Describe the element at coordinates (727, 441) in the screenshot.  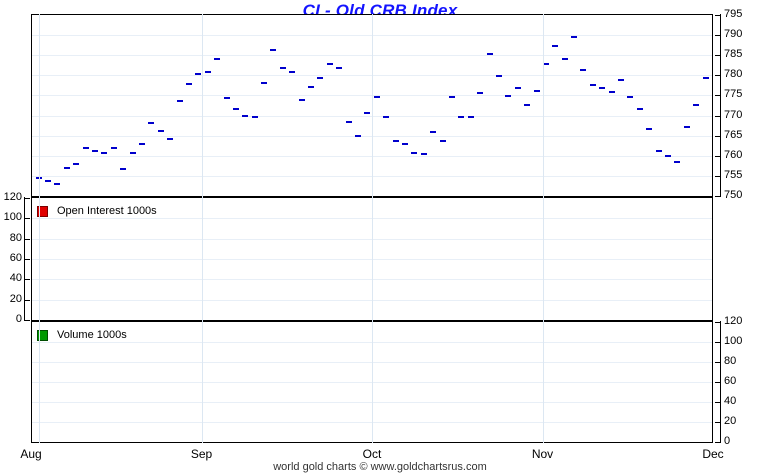
I see `vol-ticks-label: 0` at that location.